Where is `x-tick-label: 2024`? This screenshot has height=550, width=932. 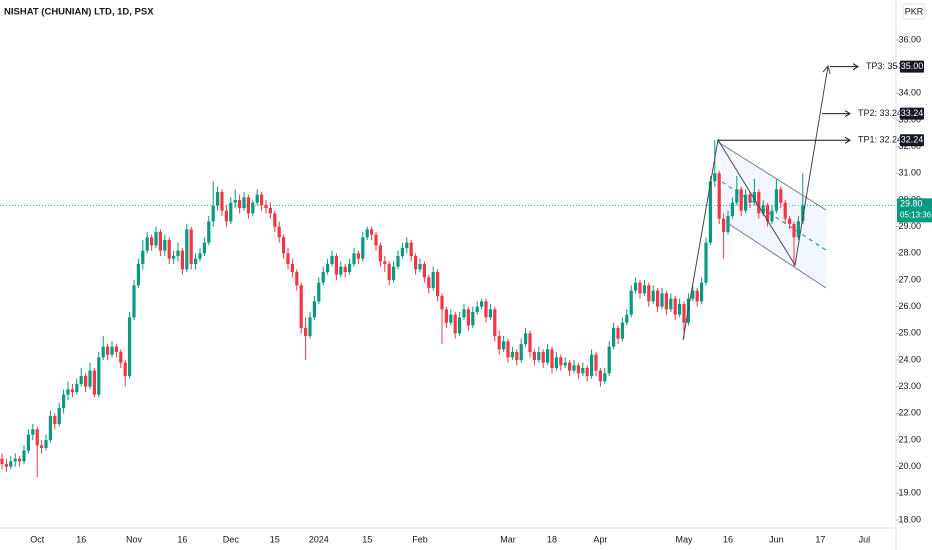 x-tick-label: 2024 is located at coordinates (319, 539).